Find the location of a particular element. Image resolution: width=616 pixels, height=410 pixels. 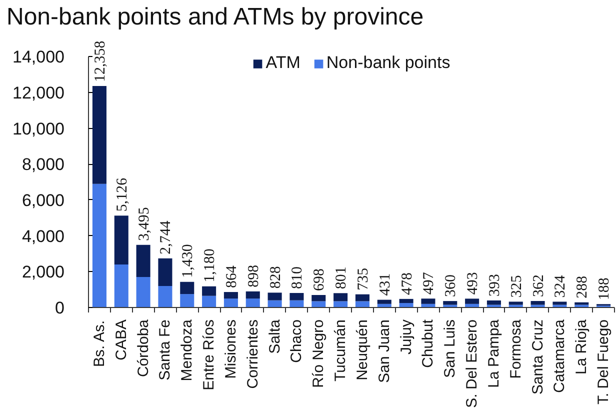

x-tick-label: Mendoza is located at coordinates (187, 350).